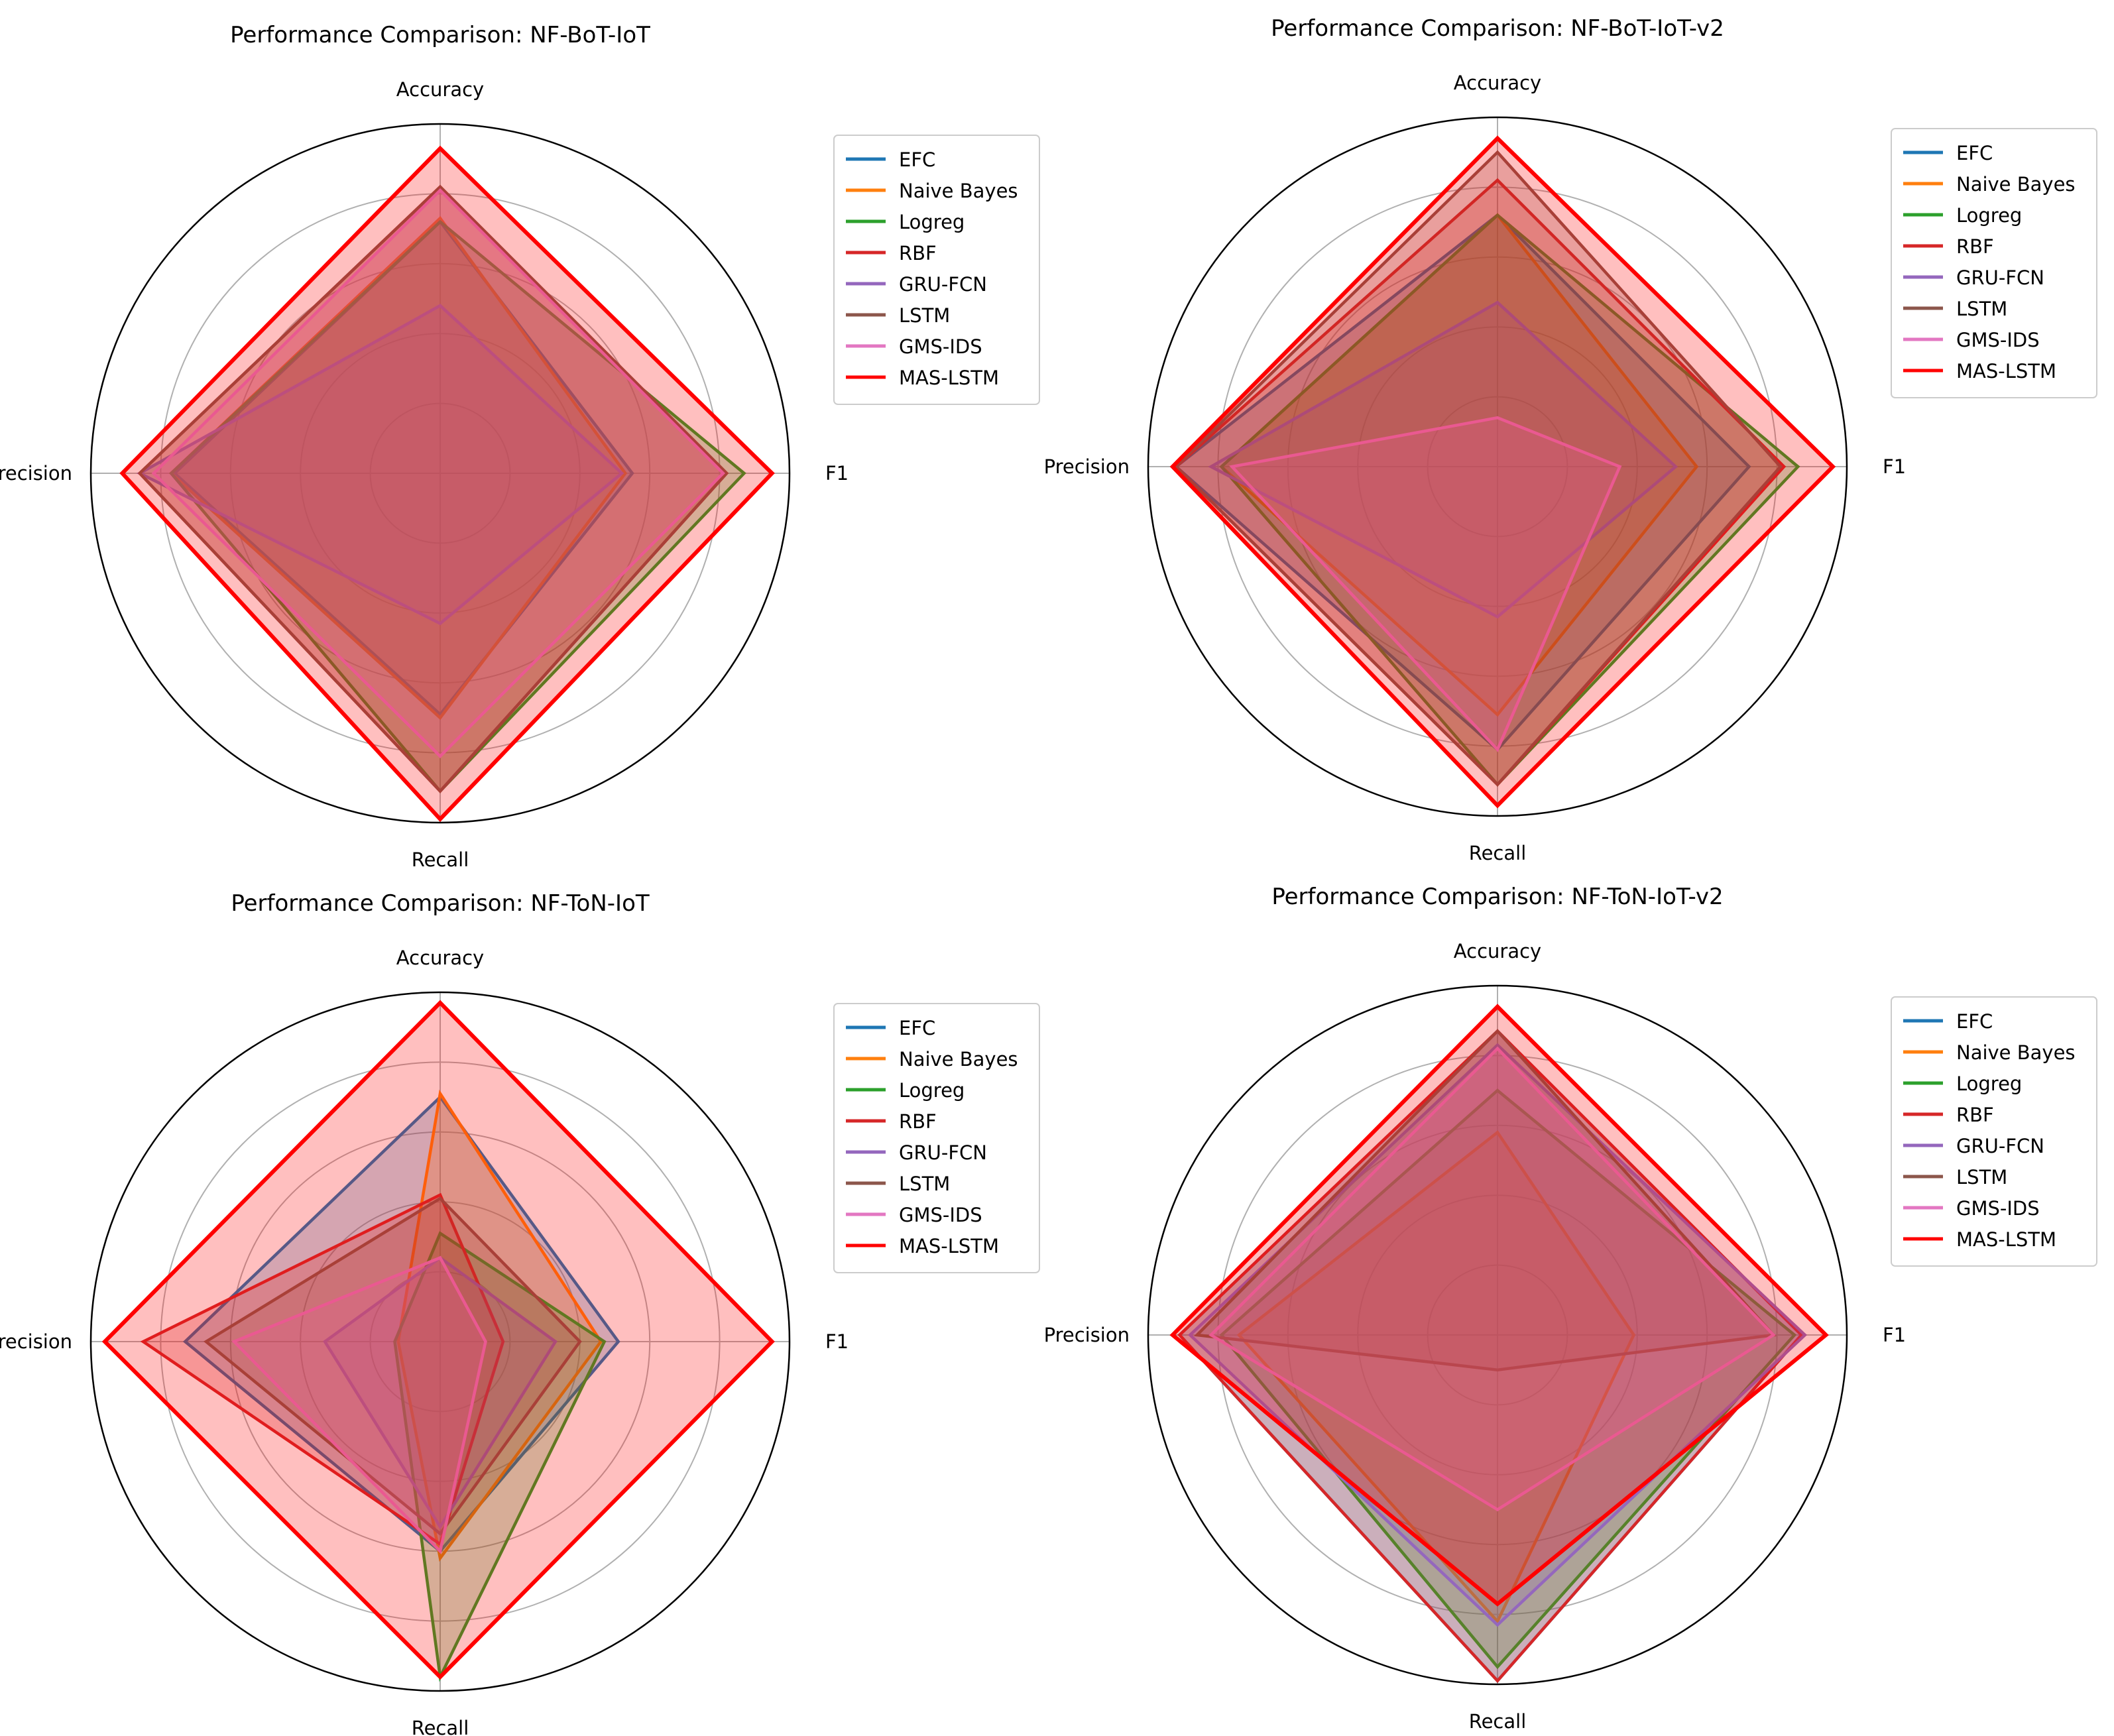  I want to click on chart-title: Performance Comparison: NF-ToN-IoT-v2, so click(1497, 897).